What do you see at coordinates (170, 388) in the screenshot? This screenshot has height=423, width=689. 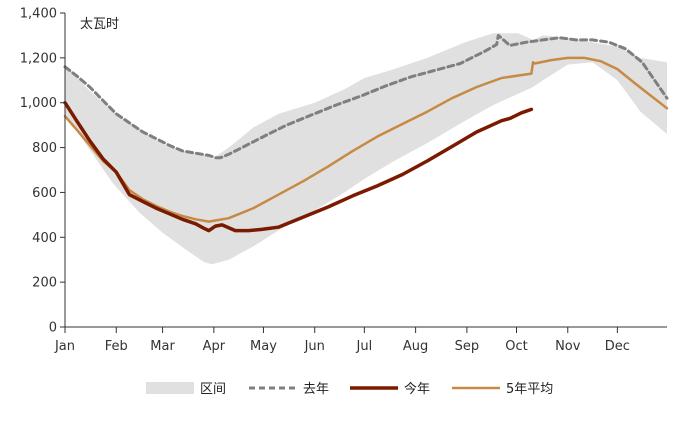 I see `legend-swatch-range` at bounding box center [170, 388].